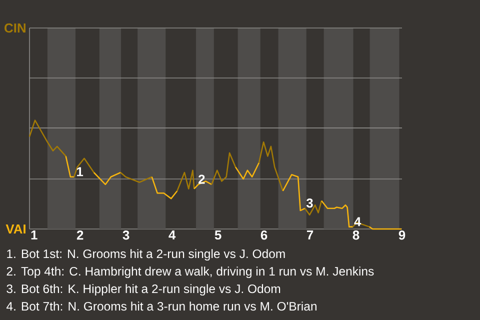 This screenshot has height=320, width=480. Describe the element at coordinates (402, 235) in the screenshot. I see `x-tick-label: 9` at that location.